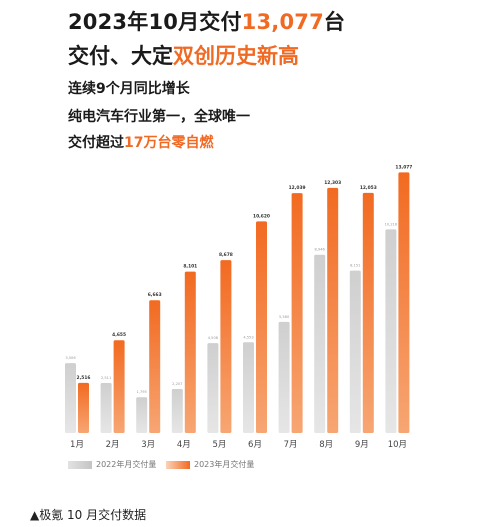 The height and width of the screenshot is (527, 480). Describe the element at coordinates (77, 445) in the screenshot. I see `x-tick-1: 1月` at that location.